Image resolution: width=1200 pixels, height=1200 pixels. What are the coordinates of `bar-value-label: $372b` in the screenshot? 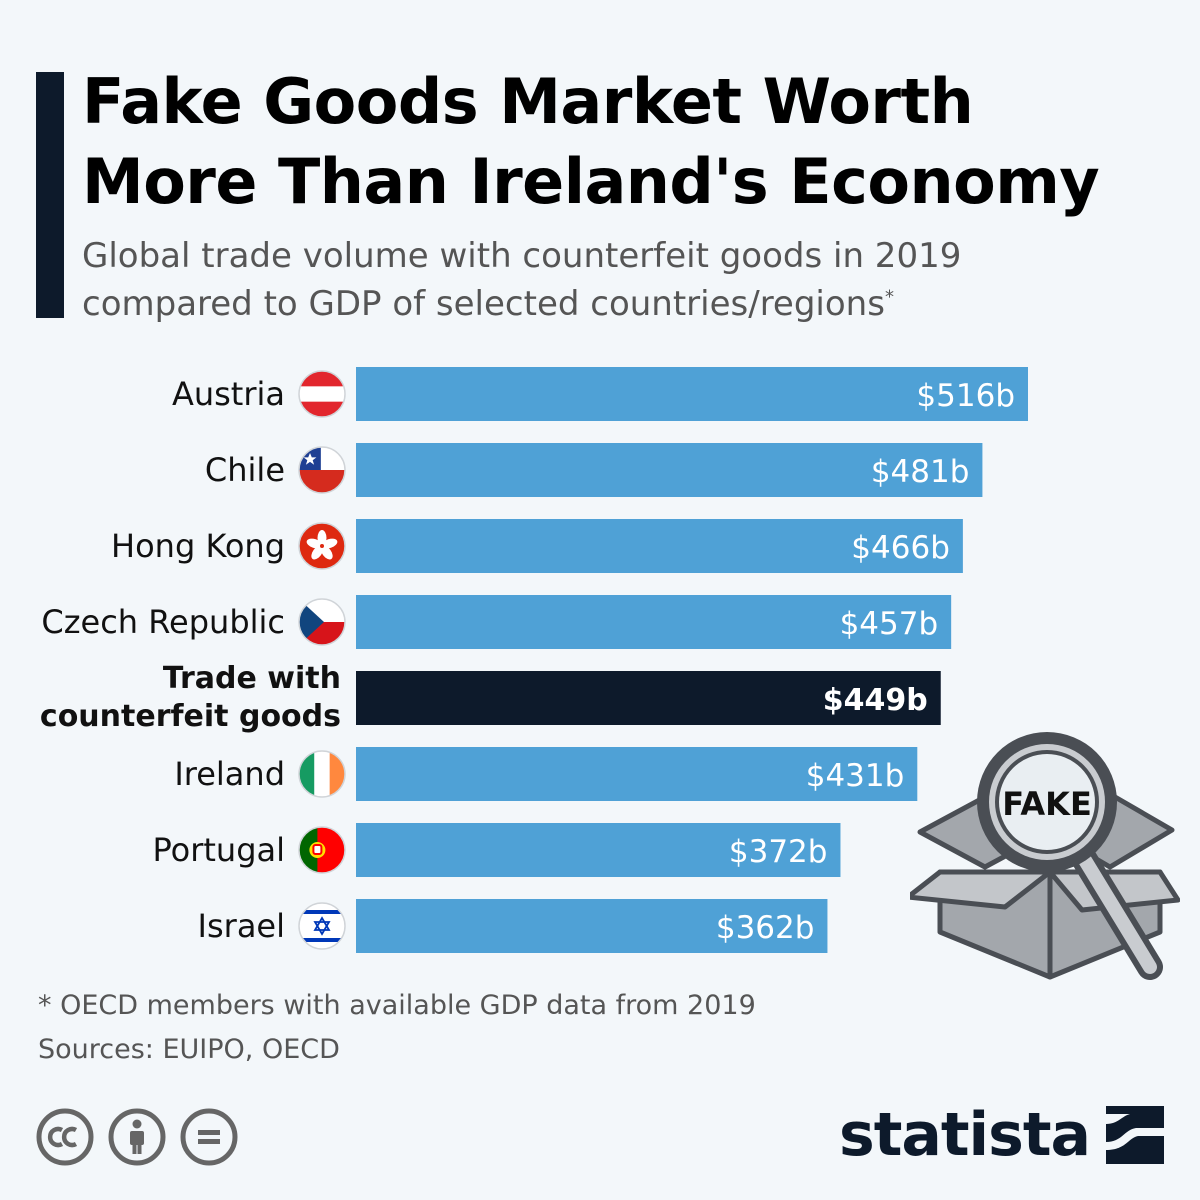 It's located at (778, 852).